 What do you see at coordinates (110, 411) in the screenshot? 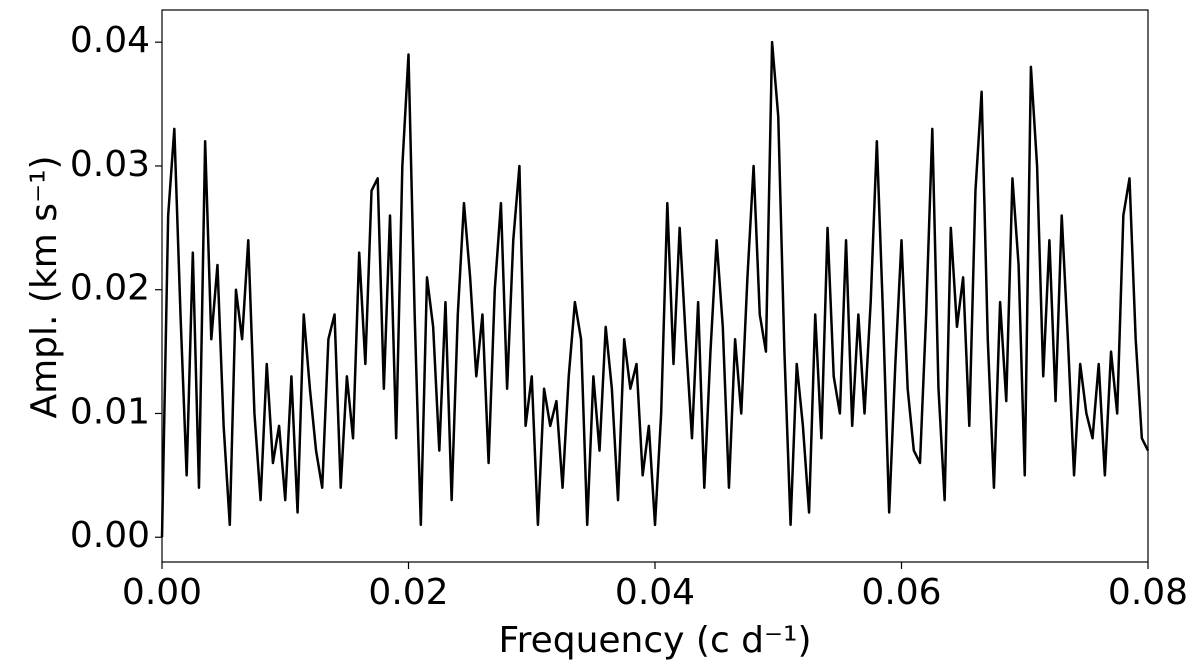
I see `y-tick-label: 0.01` at bounding box center [110, 411].